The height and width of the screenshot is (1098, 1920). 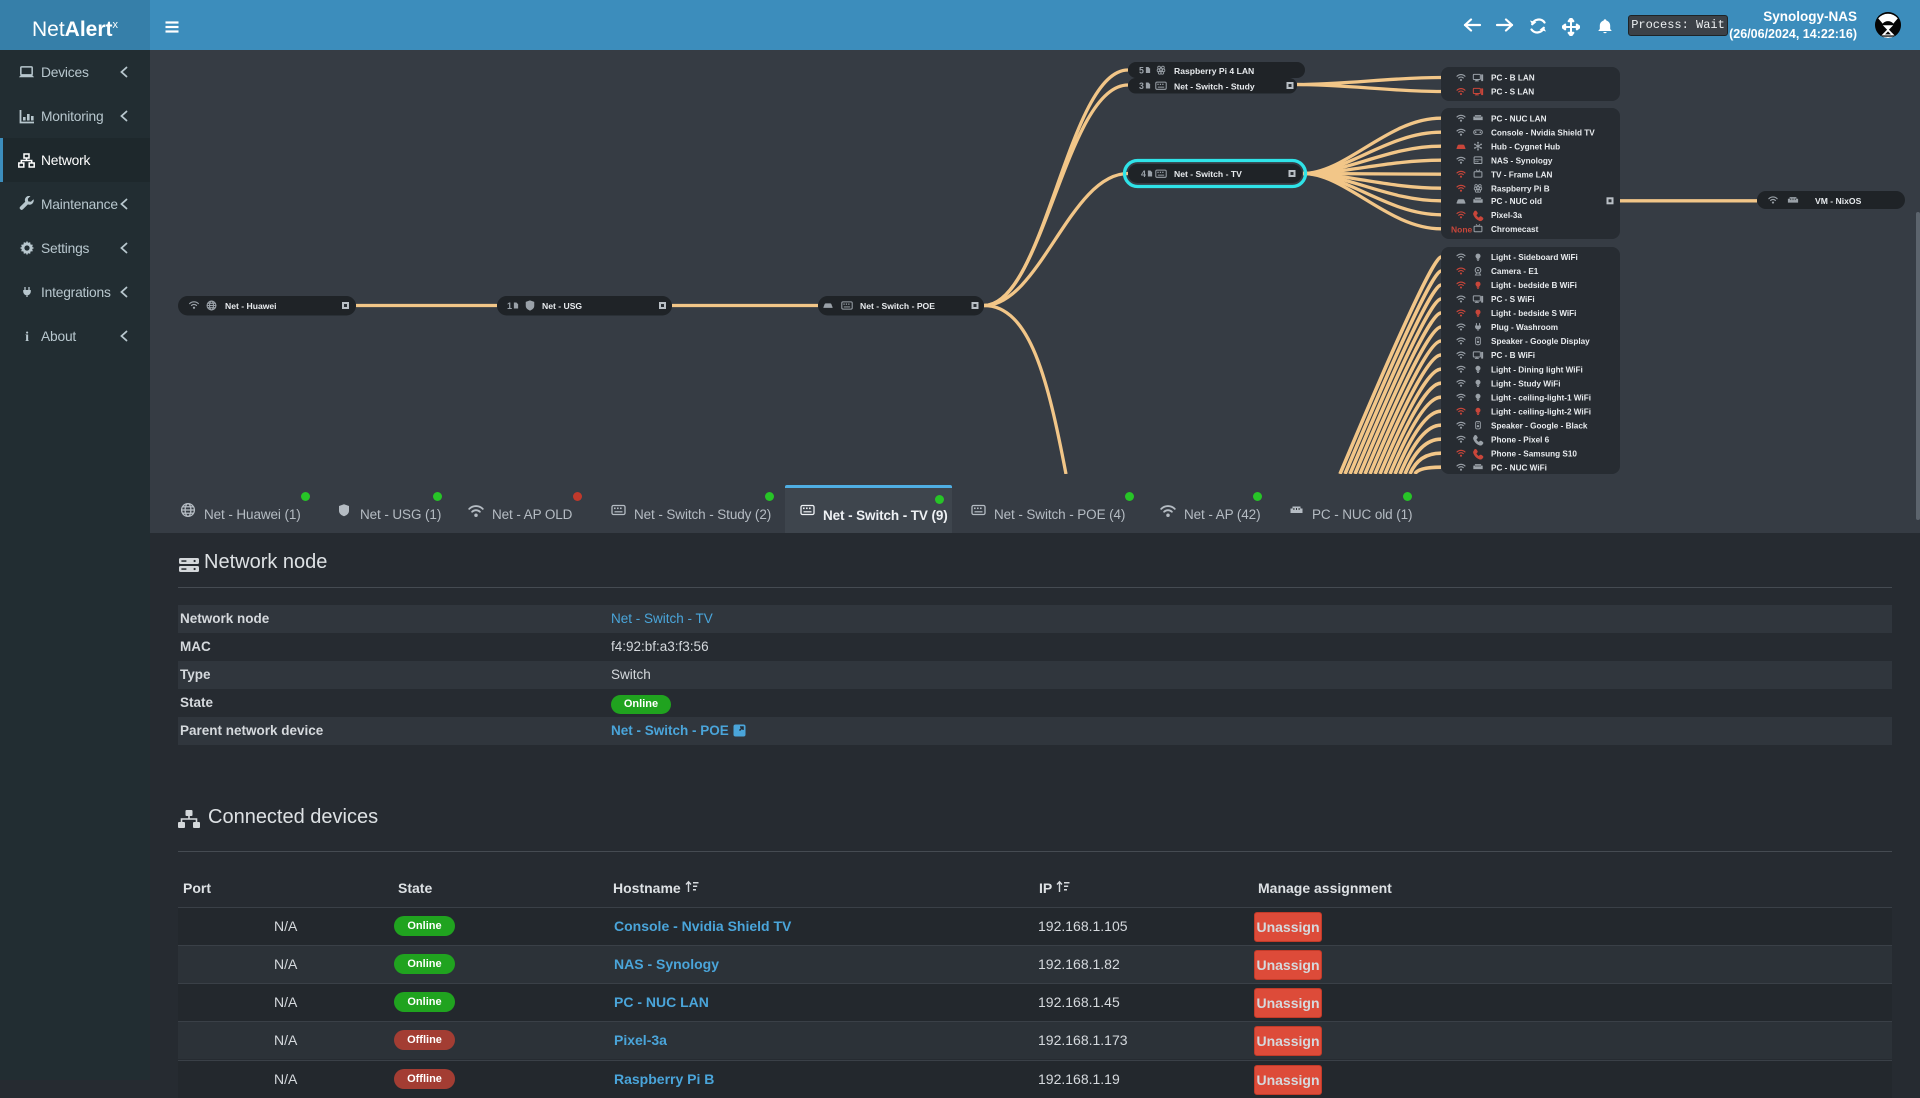 What do you see at coordinates (251, 306) in the screenshot?
I see `svg-text: Net - Huawei` at bounding box center [251, 306].